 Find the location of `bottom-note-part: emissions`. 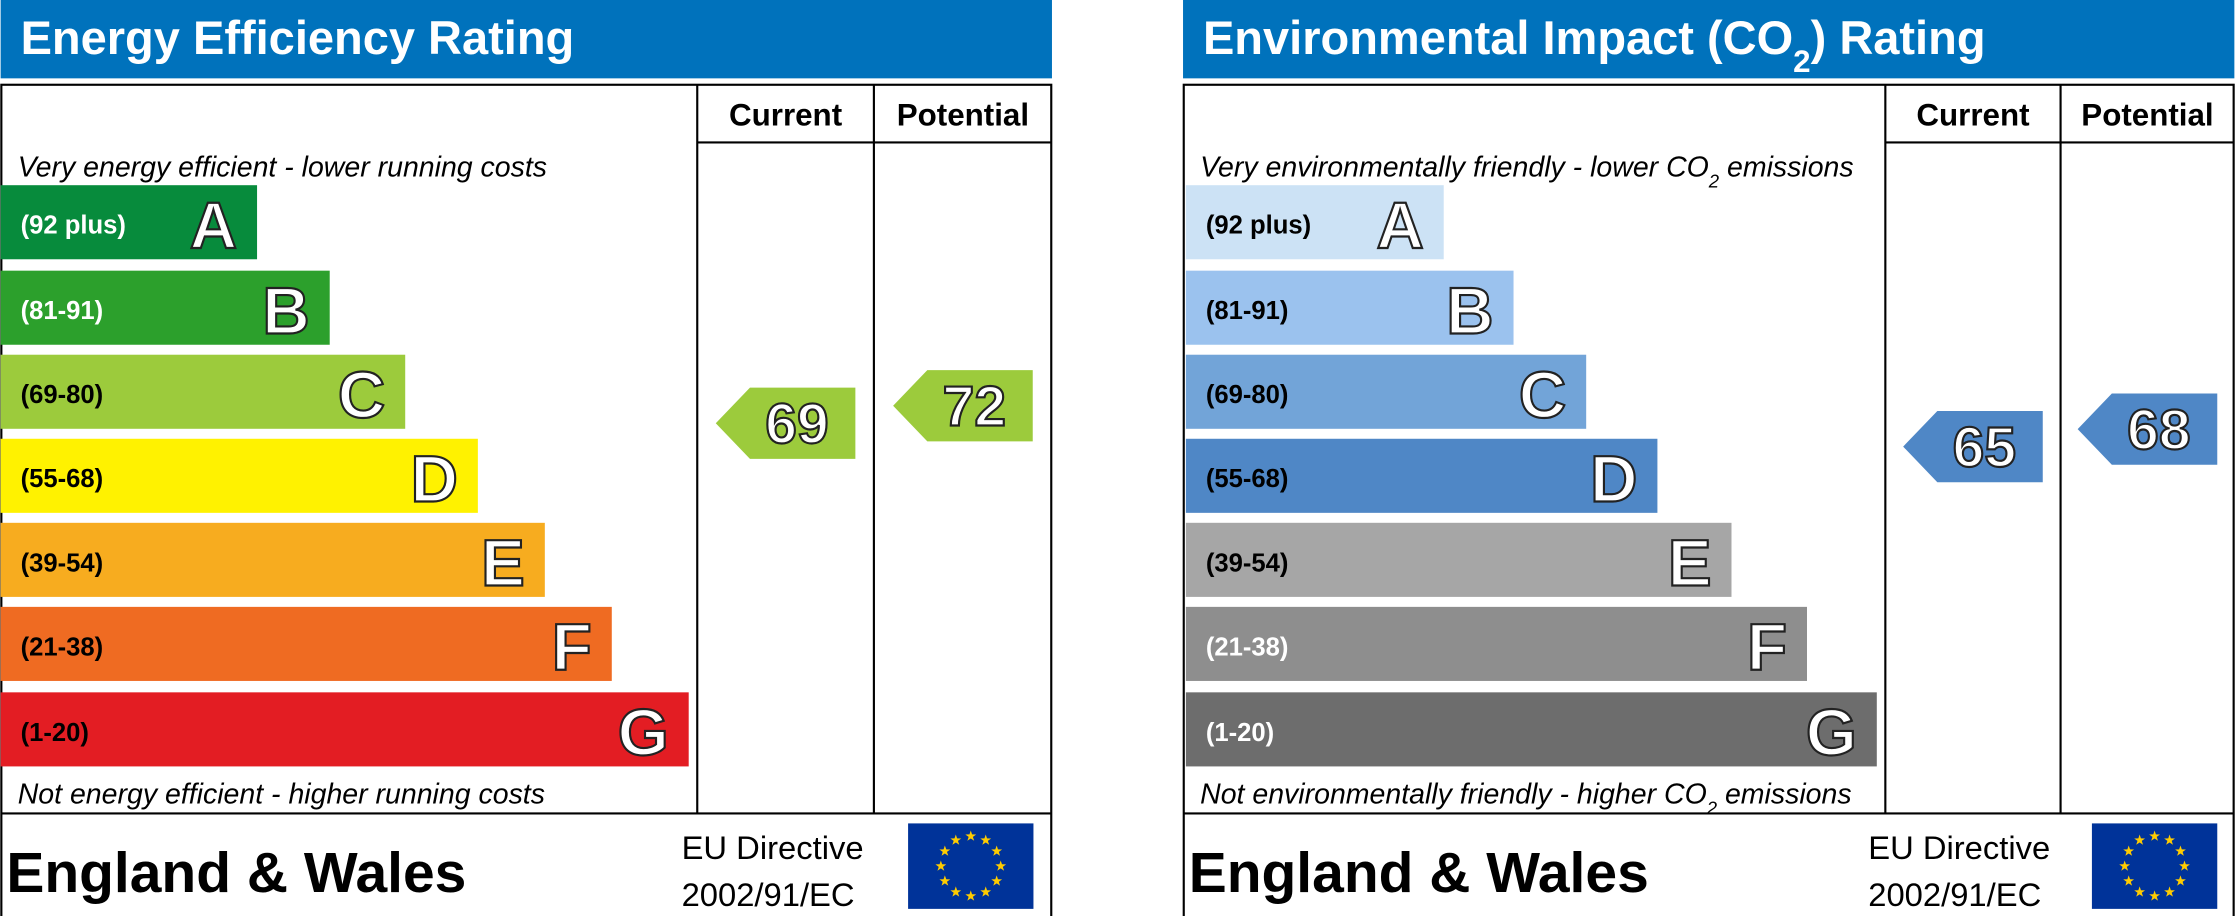

bottom-note-part: emissions is located at coordinates (1784, 794).